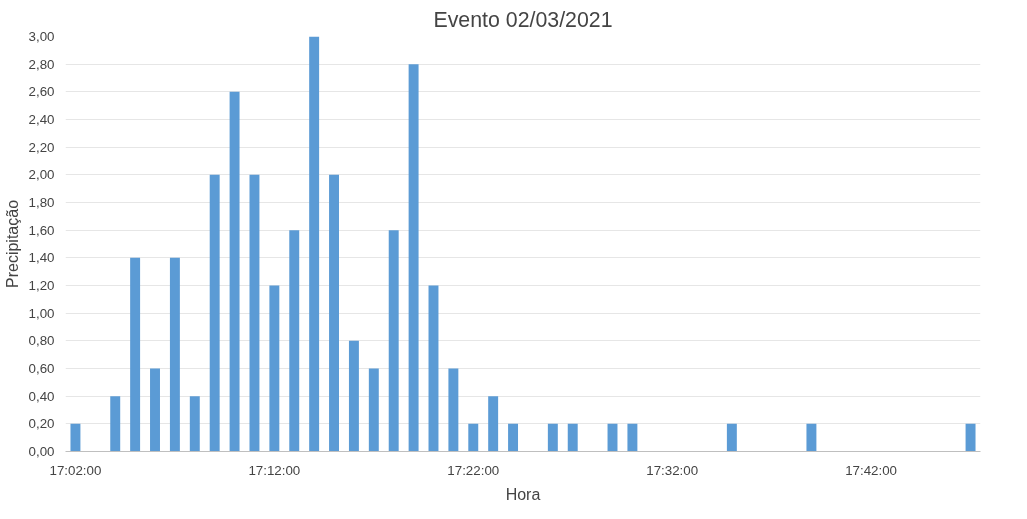 The height and width of the screenshot is (519, 1027). I want to click on x-tick-label: 17:22:00, so click(473, 470).